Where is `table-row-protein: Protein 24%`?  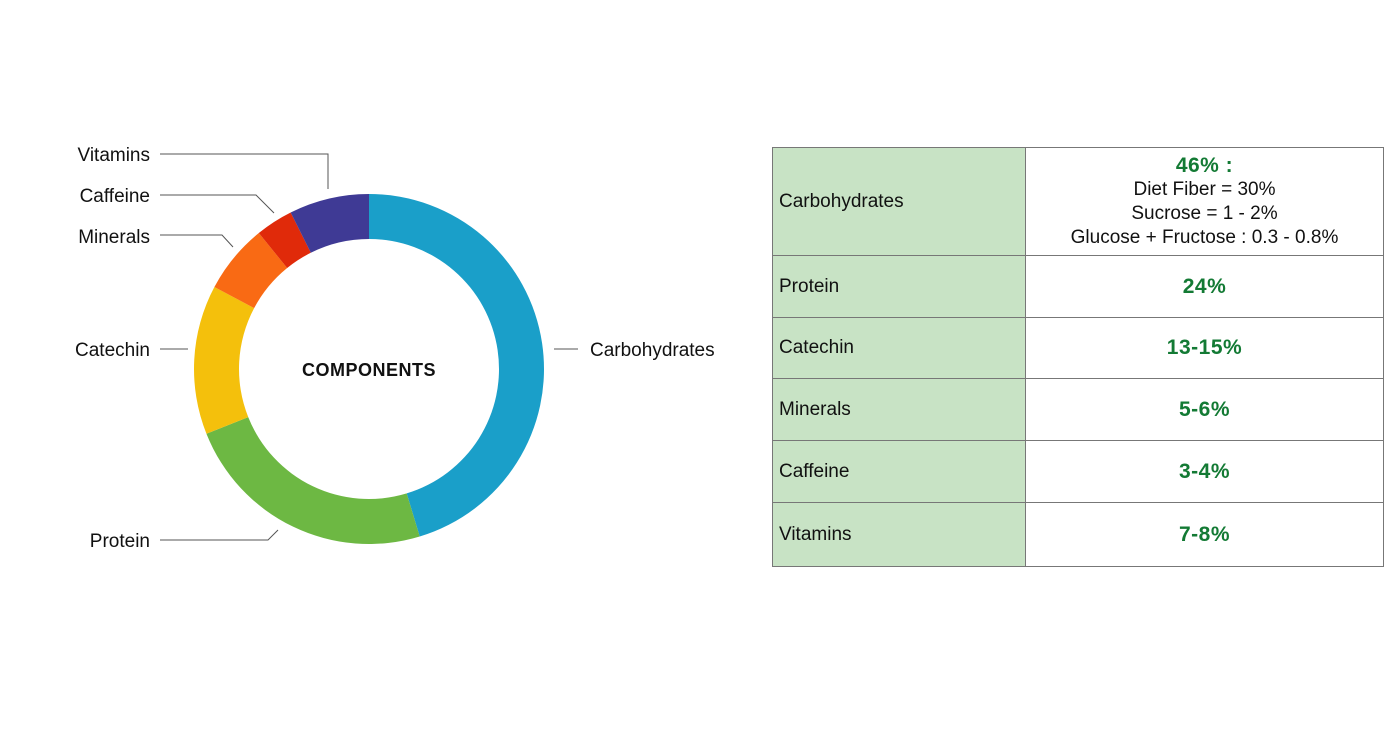
table-row-protein: Protein 24% is located at coordinates (1078, 287).